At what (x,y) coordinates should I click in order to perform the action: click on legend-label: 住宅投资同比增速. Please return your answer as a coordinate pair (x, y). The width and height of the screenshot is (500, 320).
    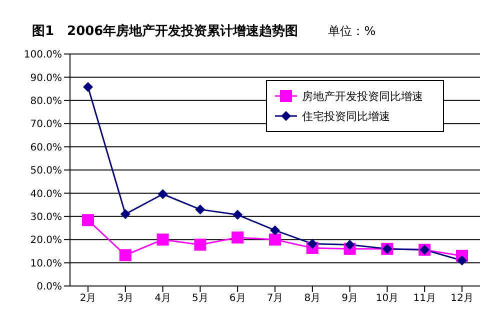
    Looking at the image, I should click on (346, 116).